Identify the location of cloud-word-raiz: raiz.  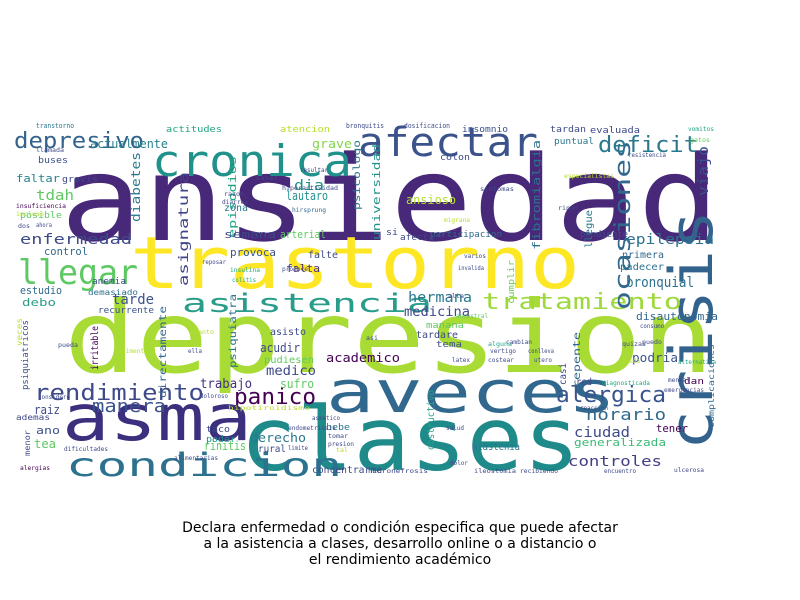
(47, 410).